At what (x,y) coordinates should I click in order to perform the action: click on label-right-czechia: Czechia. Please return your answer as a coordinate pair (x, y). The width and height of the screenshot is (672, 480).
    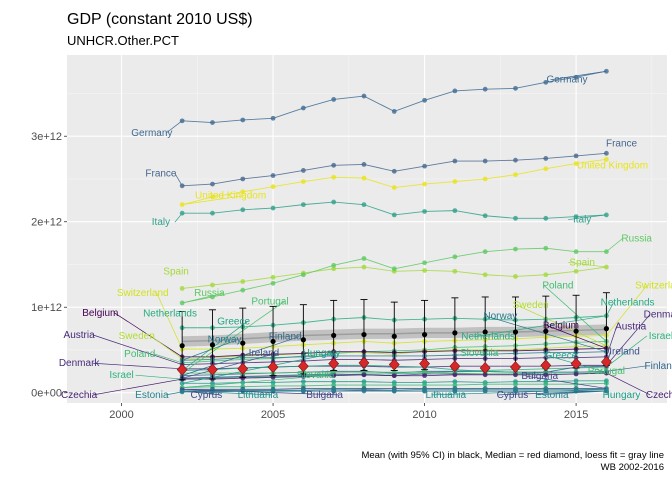
    Looking at the image, I should click on (659, 395).